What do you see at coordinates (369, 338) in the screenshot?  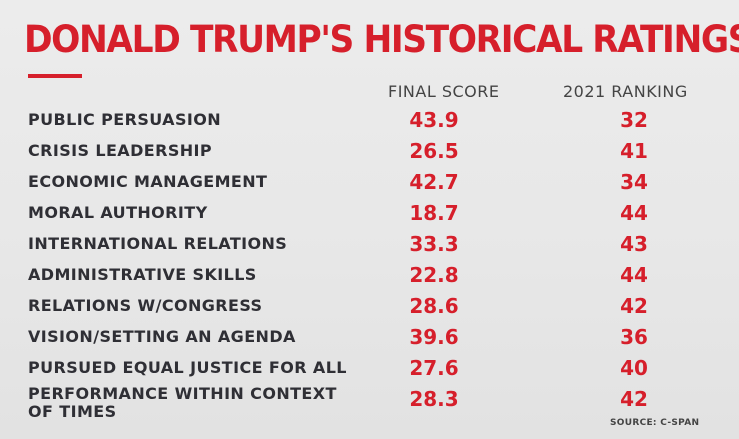 I see `table-row: VISION/SETTING AN AGENDA 39.6 36` at bounding box center [369, 338].